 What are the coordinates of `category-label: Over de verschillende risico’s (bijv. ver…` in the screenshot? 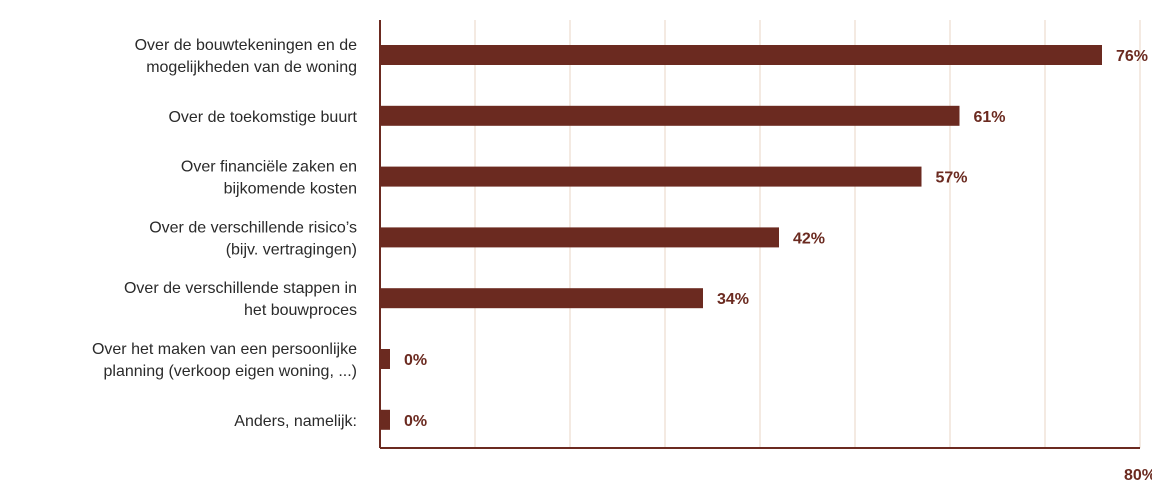 It's located at (253, 238).